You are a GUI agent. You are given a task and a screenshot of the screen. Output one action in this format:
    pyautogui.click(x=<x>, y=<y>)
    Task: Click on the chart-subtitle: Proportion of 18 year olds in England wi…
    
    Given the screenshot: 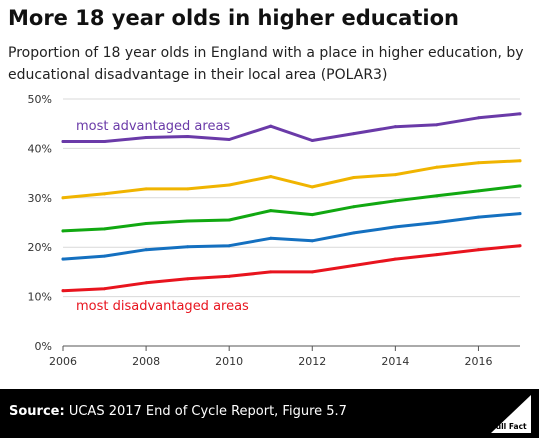 What is the action you would take?
    pyautogui.click(x=266, y=64)
    